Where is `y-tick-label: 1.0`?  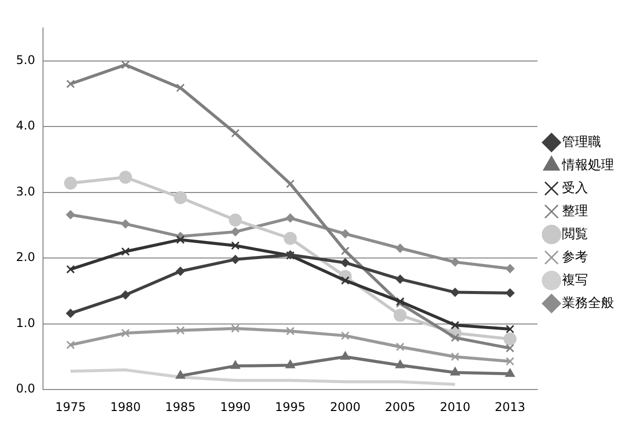
y-tick-label: 1.0 is located at coordinates (26, 323).